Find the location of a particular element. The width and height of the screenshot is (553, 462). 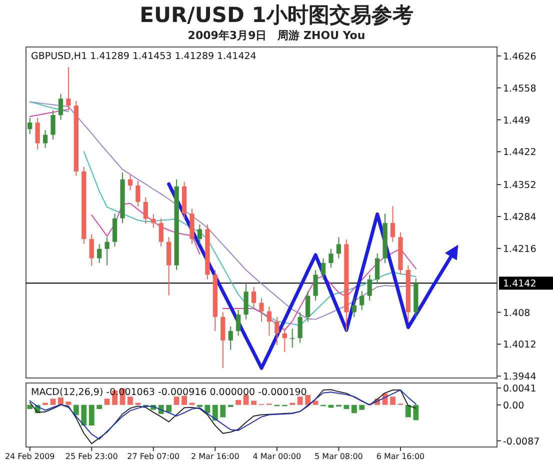

x-tick-label: 4 Mar 00:00 is located at coordinates (277, 456).